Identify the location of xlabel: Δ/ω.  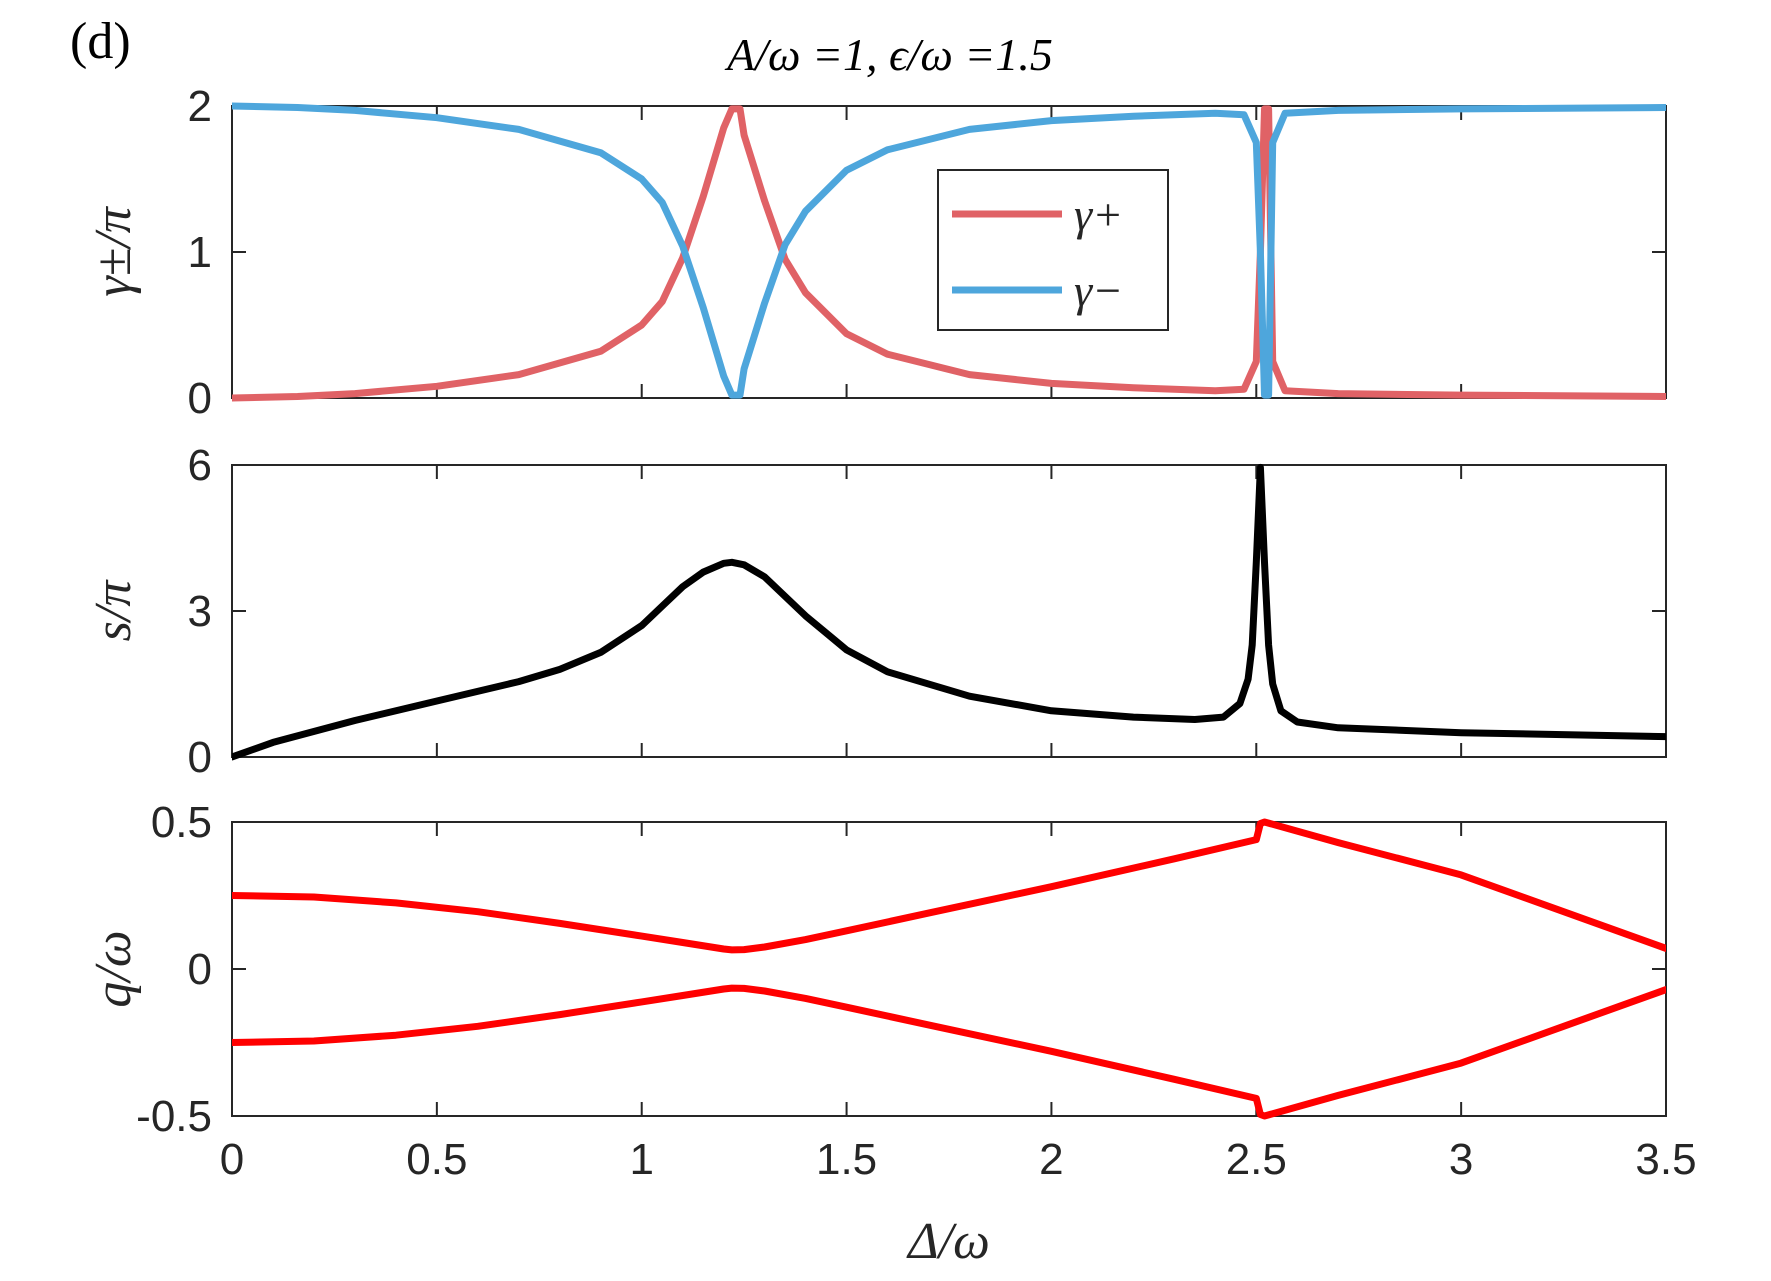
(948, 1241).